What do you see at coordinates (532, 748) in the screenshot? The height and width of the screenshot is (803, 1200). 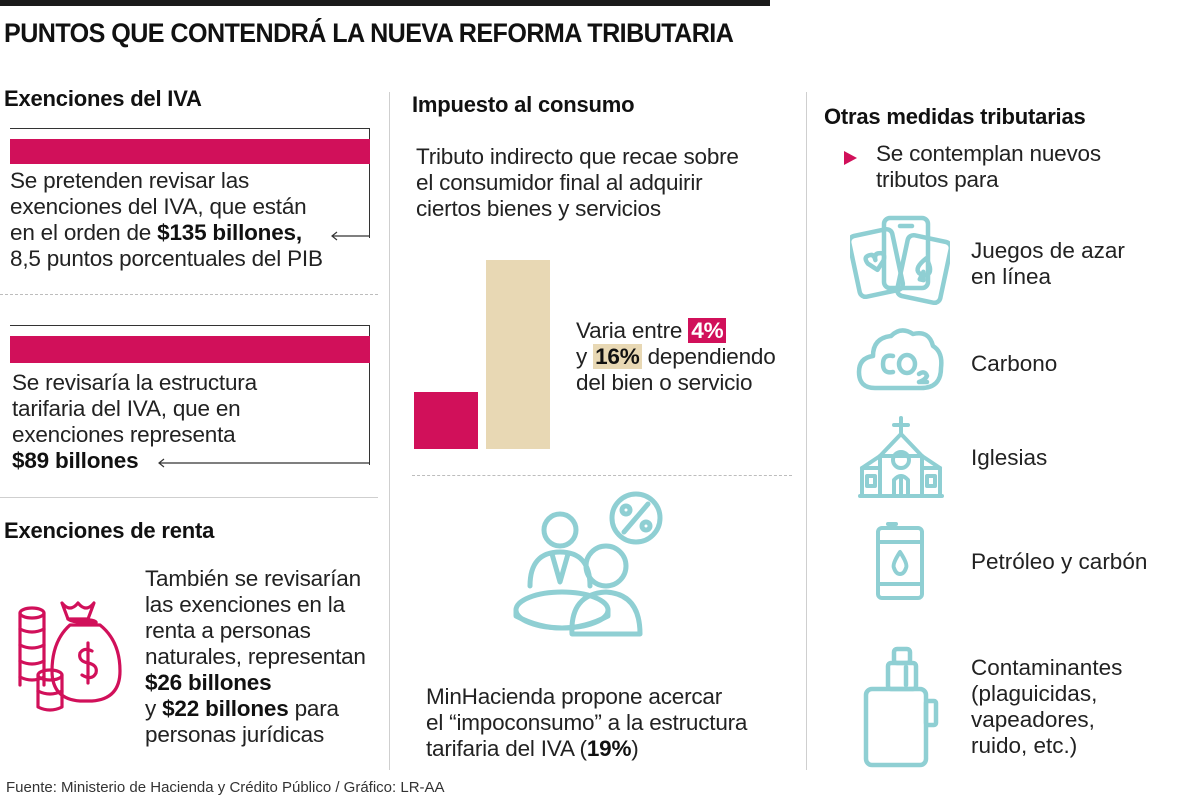 I see `consumo-proposal-line: tarifaria del IVA (19%)` at bounding box center [532, 748].